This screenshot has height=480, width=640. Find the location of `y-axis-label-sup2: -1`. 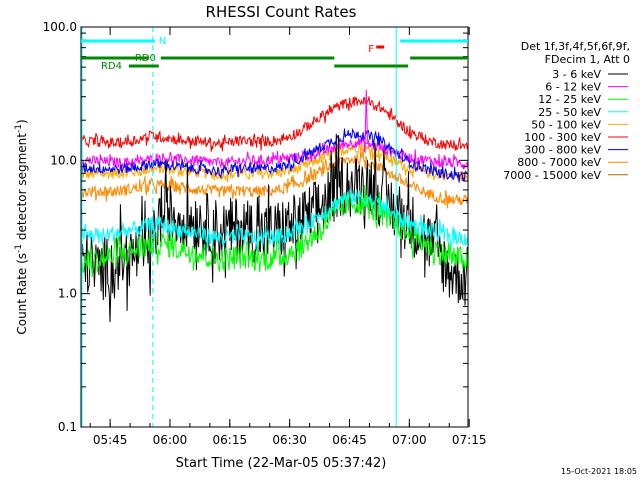

y-axis-label-sup2: -1 is located at coordinates (19, 128).